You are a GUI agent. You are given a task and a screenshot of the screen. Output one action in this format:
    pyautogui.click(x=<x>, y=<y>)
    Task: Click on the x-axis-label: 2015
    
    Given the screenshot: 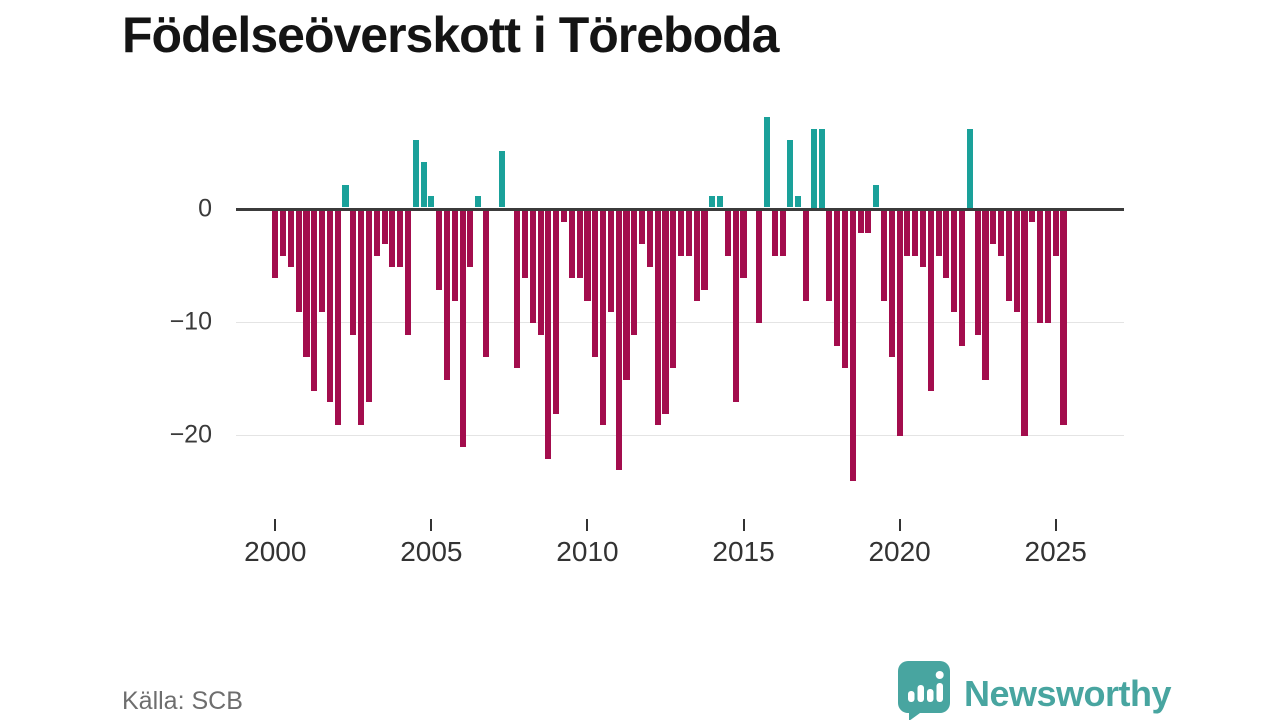 What is the action you would take?
    pyautogui.click(x=743, y=551)
    